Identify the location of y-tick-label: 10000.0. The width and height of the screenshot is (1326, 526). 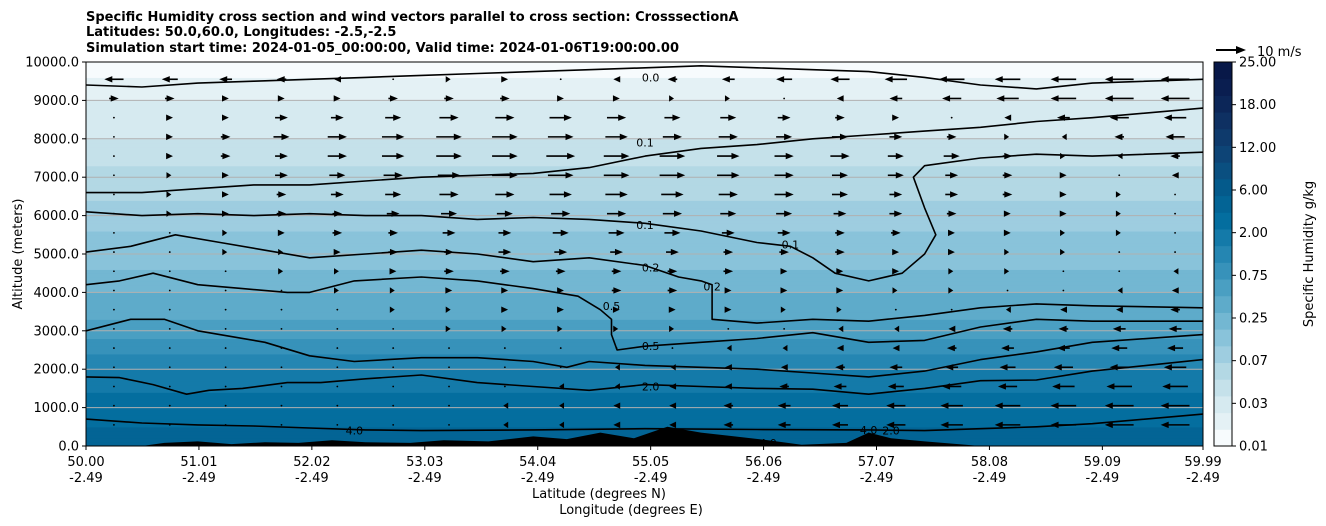
(52, 63).